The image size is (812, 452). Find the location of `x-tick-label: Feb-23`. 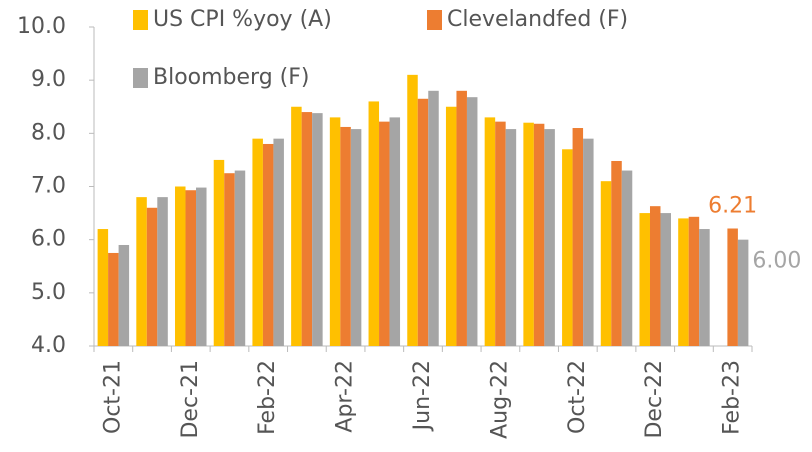

x-tick-label: Feb-23 is located at coordinates (732, 397).